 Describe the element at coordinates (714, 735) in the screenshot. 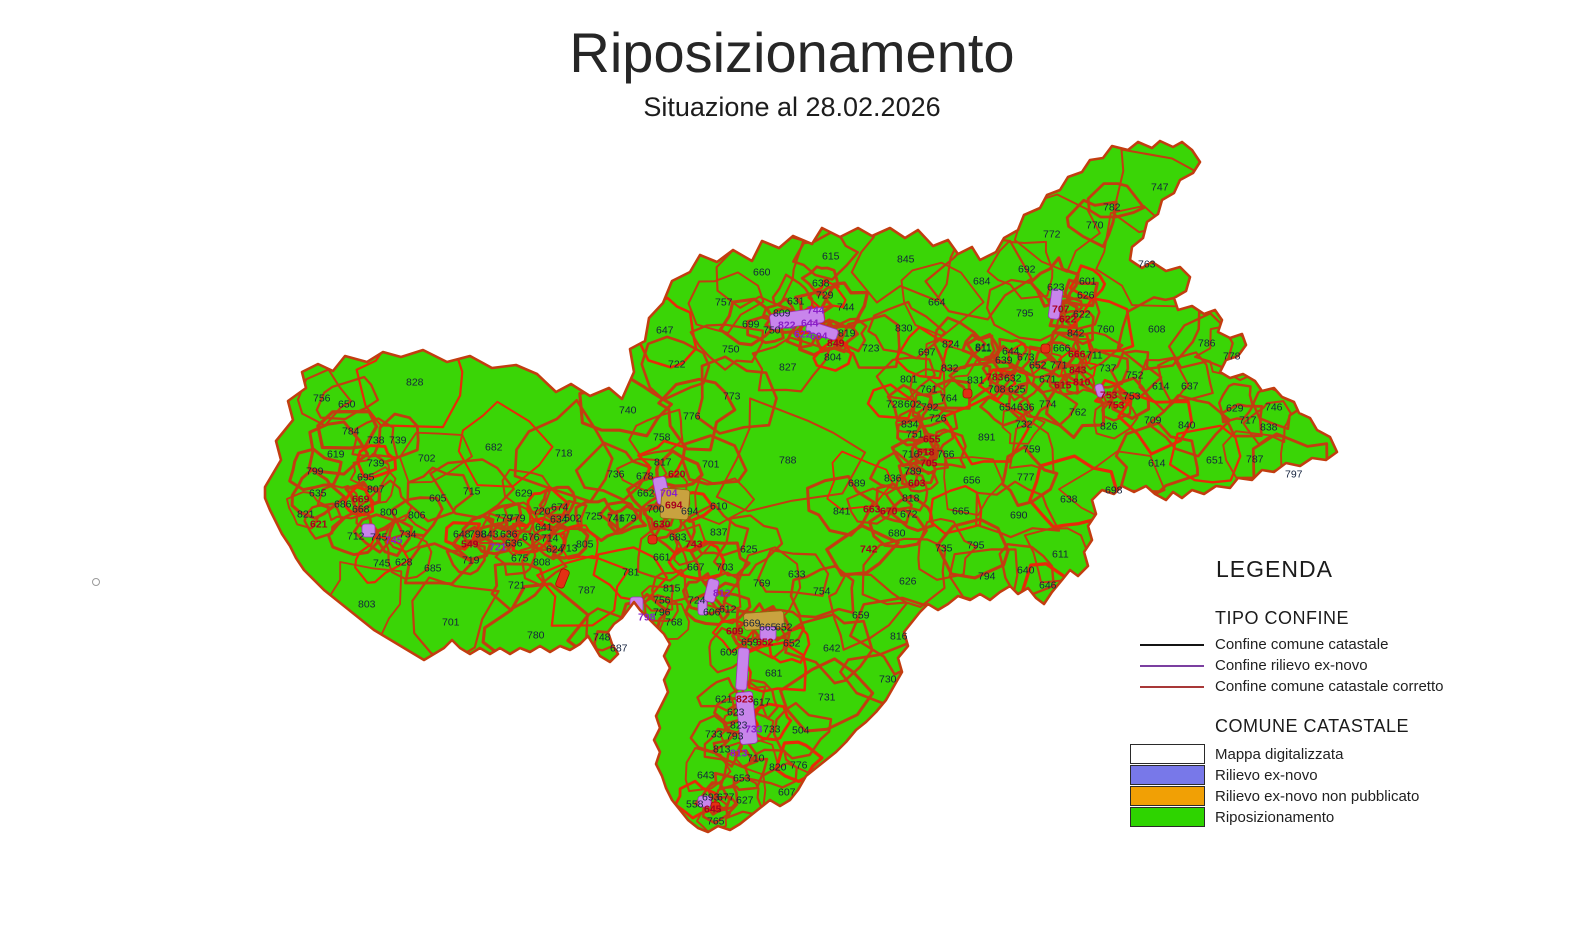

I see `map-region-label: 733` at that location.